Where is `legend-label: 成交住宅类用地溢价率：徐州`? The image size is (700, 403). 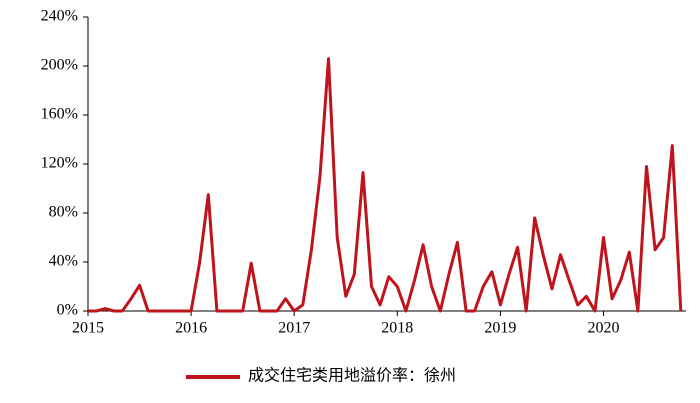 legend-label: 成交住宅类用地溢价率：徐州 is located at coordinates (352, 376).